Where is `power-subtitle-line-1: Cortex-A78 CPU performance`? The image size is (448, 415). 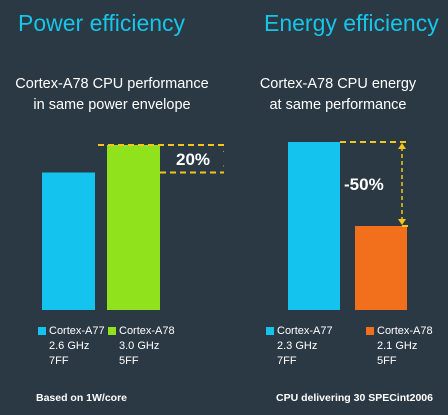 power-subtitle-line-1: Cortex-A78 CPU performance is located at coordinates (112, 84).